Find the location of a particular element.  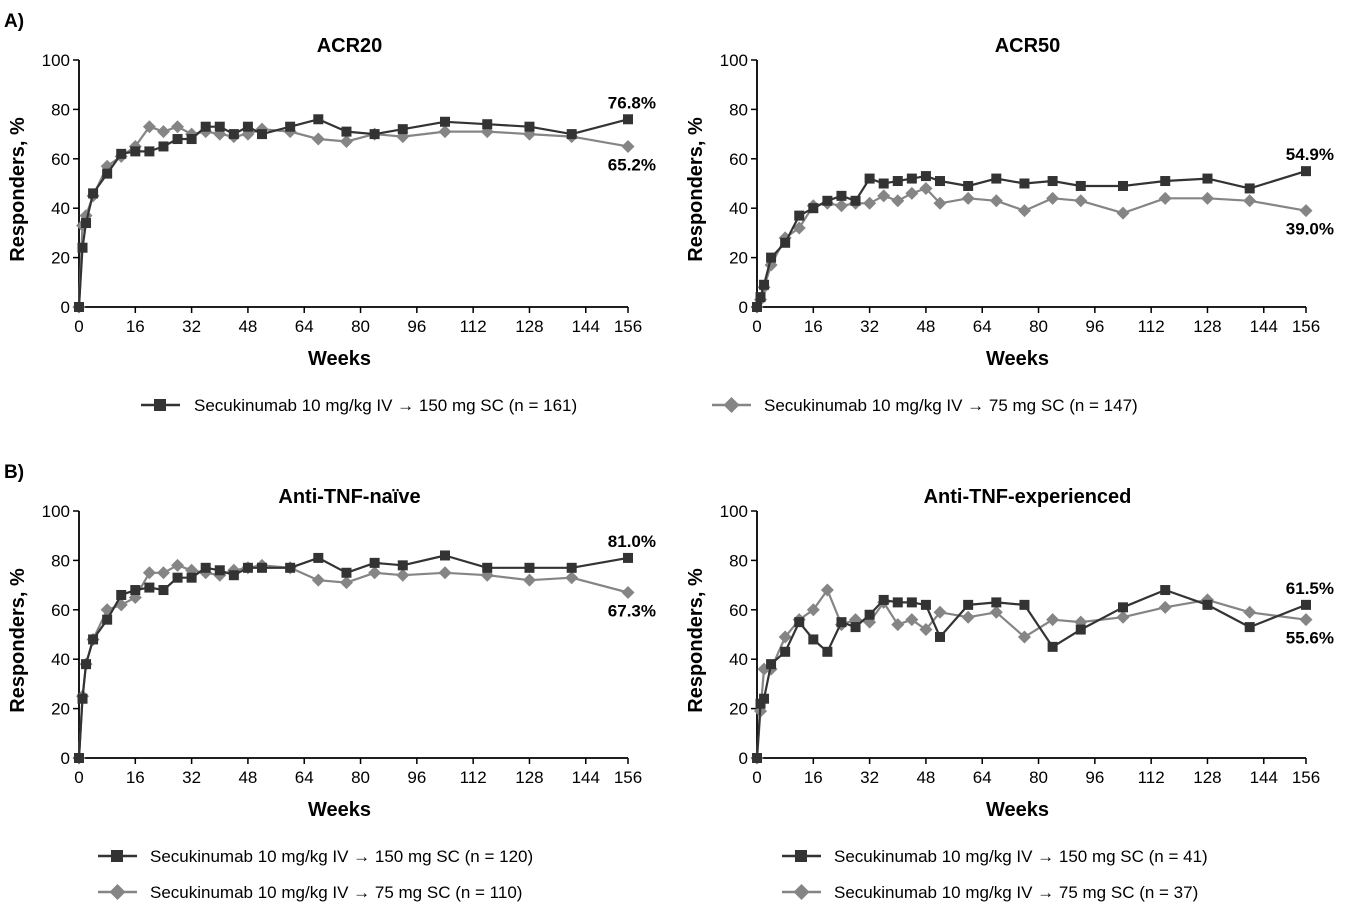

y-tick-label: 60 is located at coordinates (60, 610).